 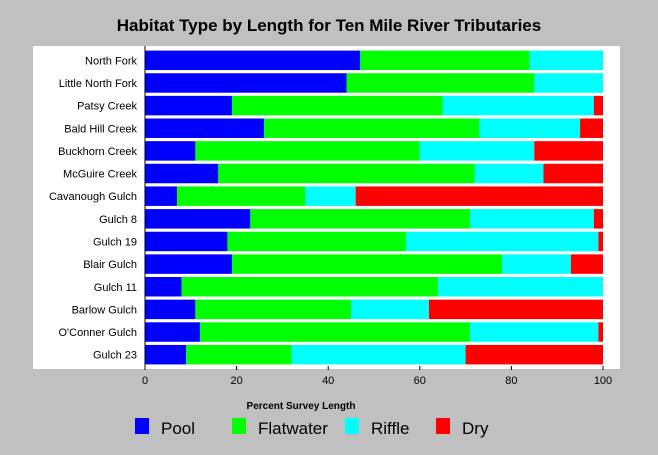 What do you see at coordinates (293, 428) in the screenshot?
I see `legend-label-flatwater: Flatwater` at bounding box center [293, 428].